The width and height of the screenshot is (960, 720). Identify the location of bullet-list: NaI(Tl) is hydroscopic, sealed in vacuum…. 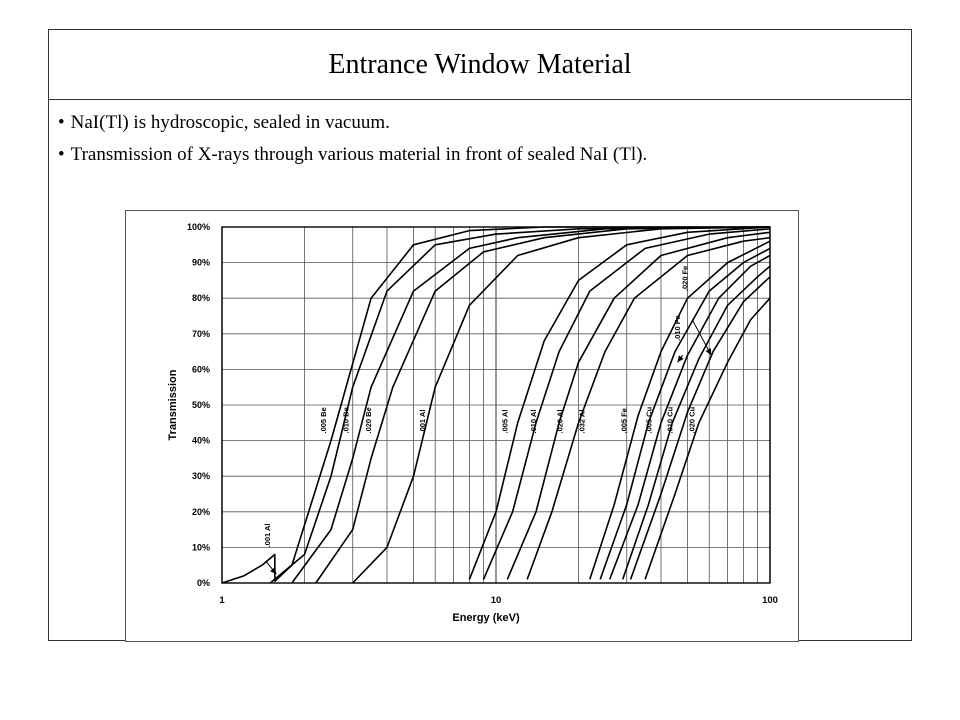
(353, 144).